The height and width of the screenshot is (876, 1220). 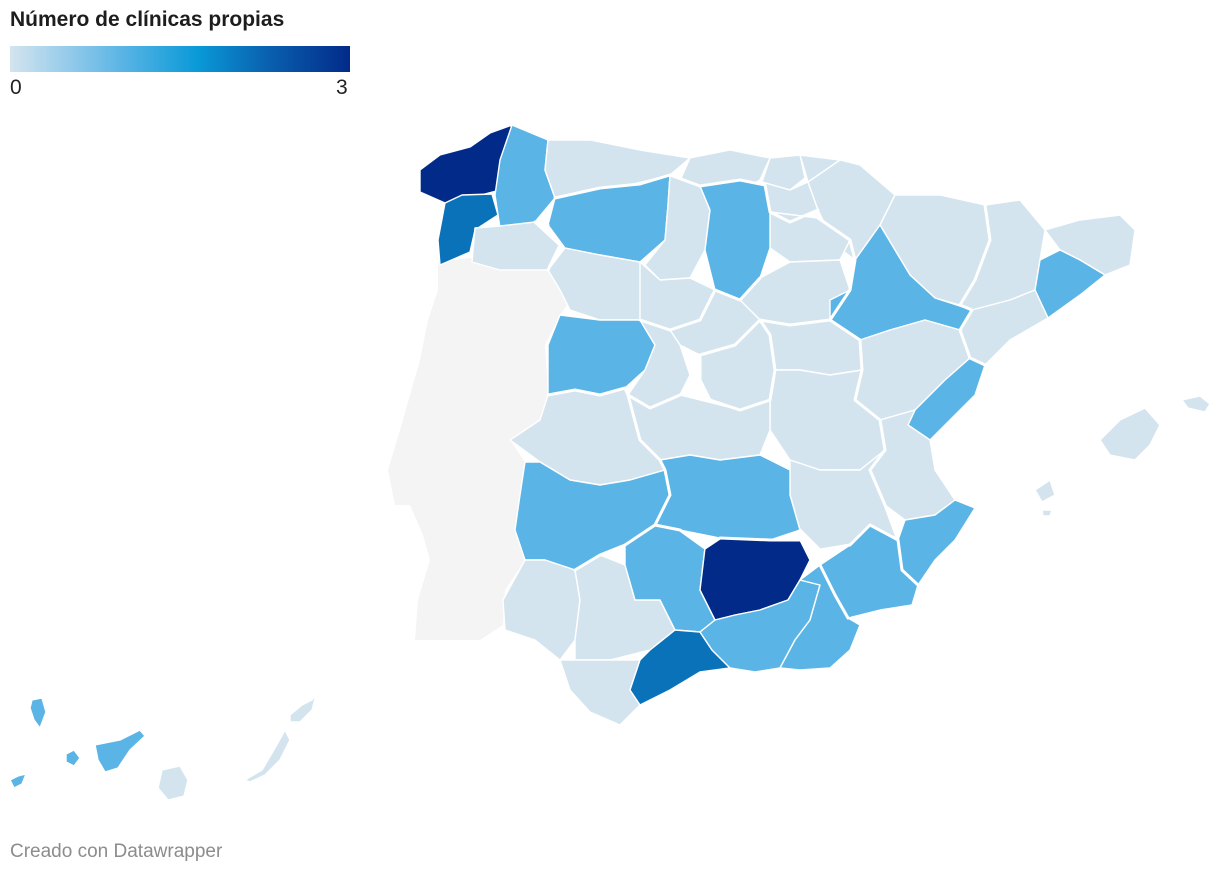 I want to click on region-santa-cruz-tenerife, so click(x=120, y=751).